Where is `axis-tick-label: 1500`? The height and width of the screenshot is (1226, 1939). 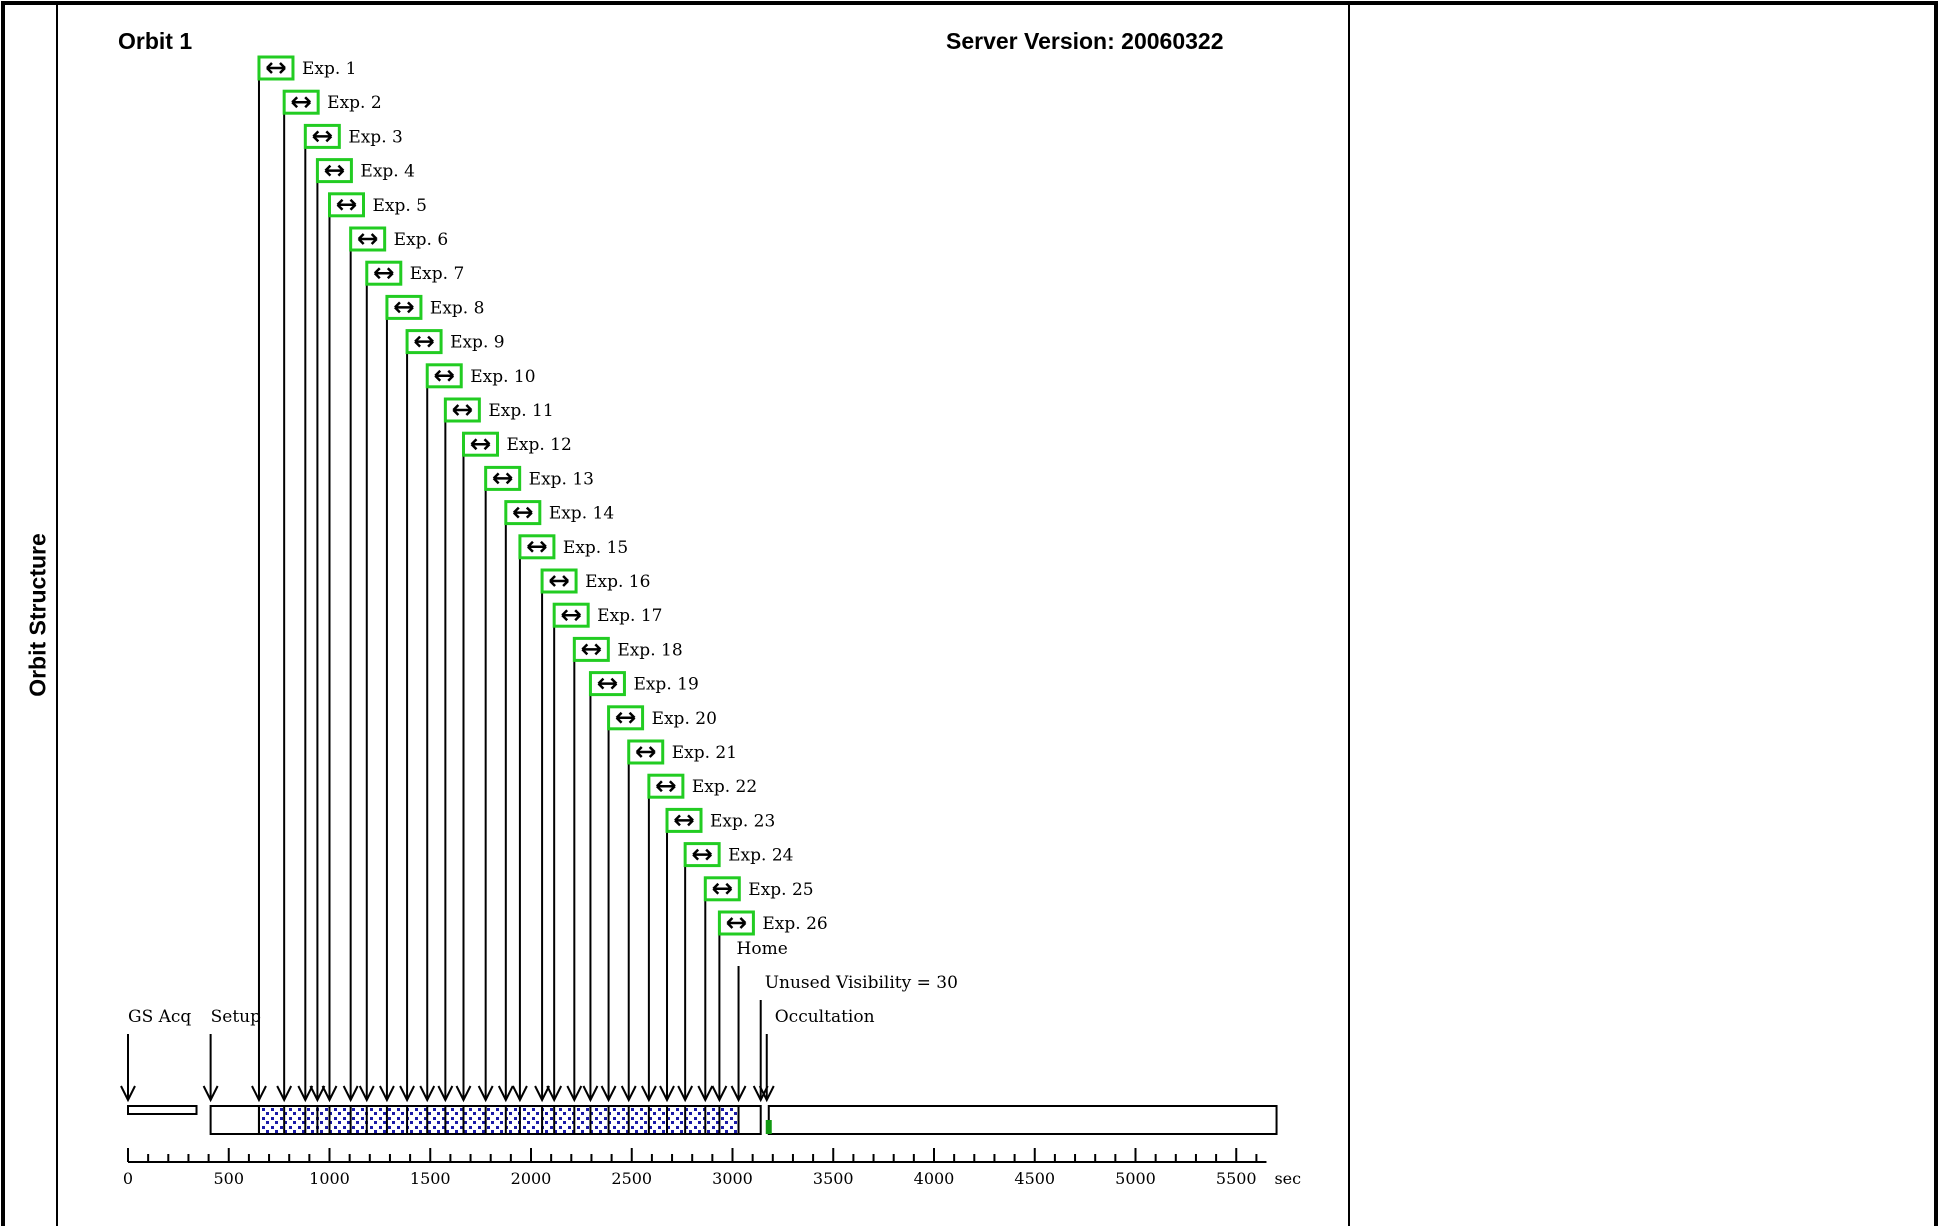 axis-tick-label: 1500 is located at coordinates (430, 1178).